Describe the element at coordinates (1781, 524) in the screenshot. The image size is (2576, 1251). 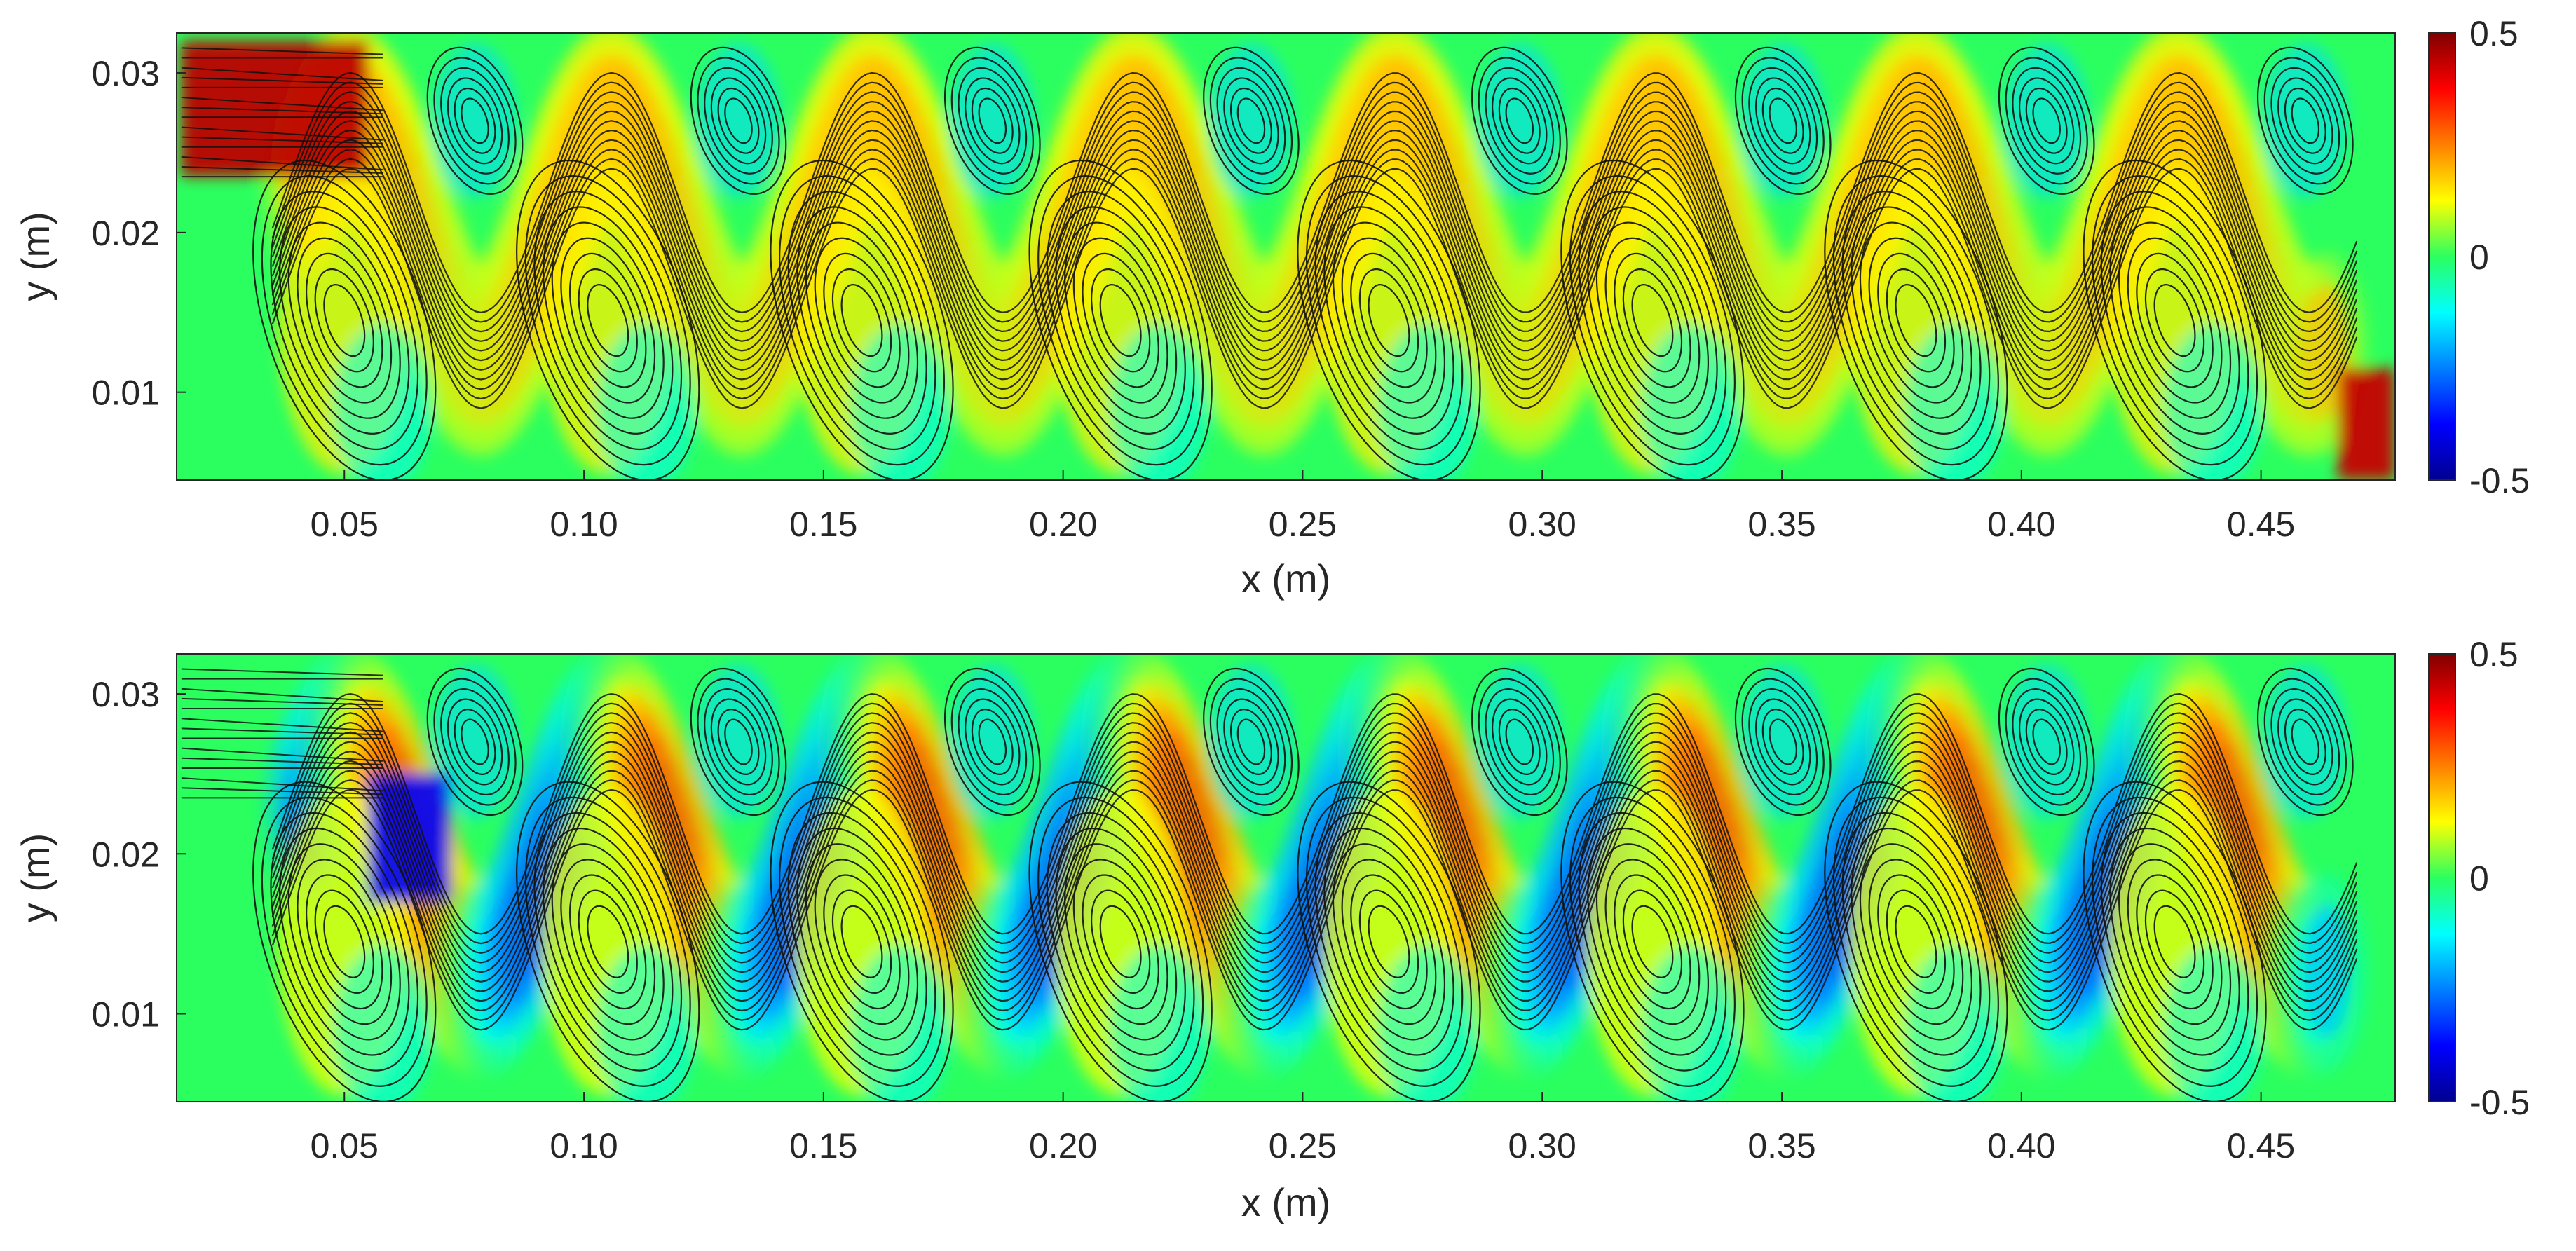
I see `top-x-tick-label: 0.35` at that location.